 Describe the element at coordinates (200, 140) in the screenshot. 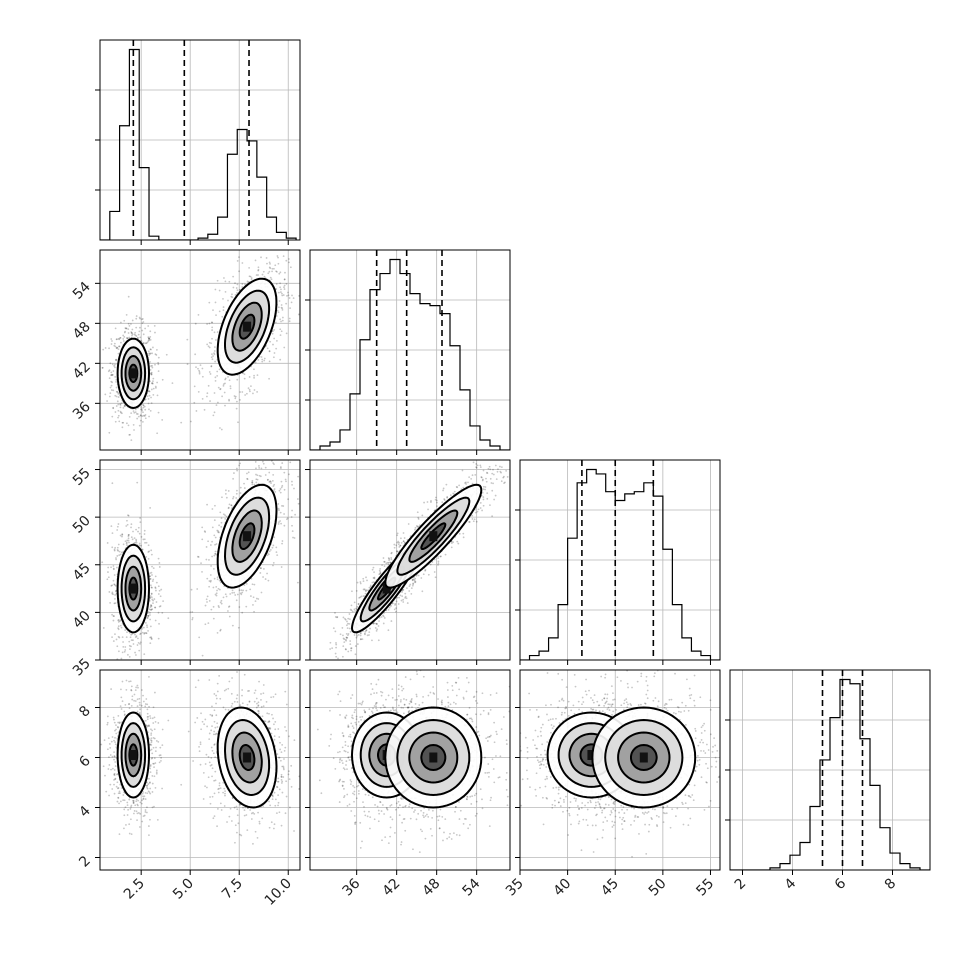

I see `panel-frame` at that location.